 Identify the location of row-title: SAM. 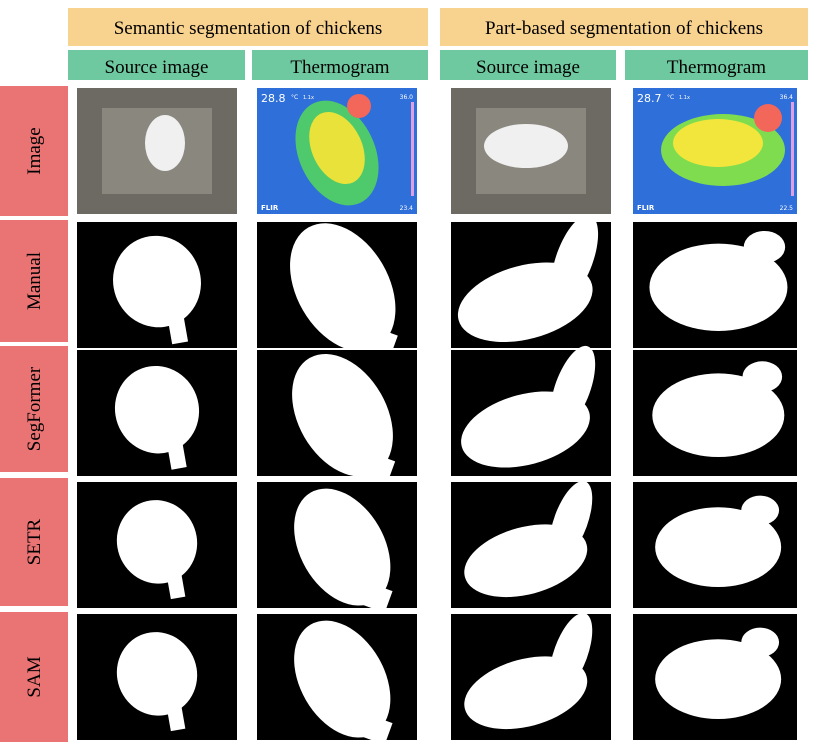
(34, 676).